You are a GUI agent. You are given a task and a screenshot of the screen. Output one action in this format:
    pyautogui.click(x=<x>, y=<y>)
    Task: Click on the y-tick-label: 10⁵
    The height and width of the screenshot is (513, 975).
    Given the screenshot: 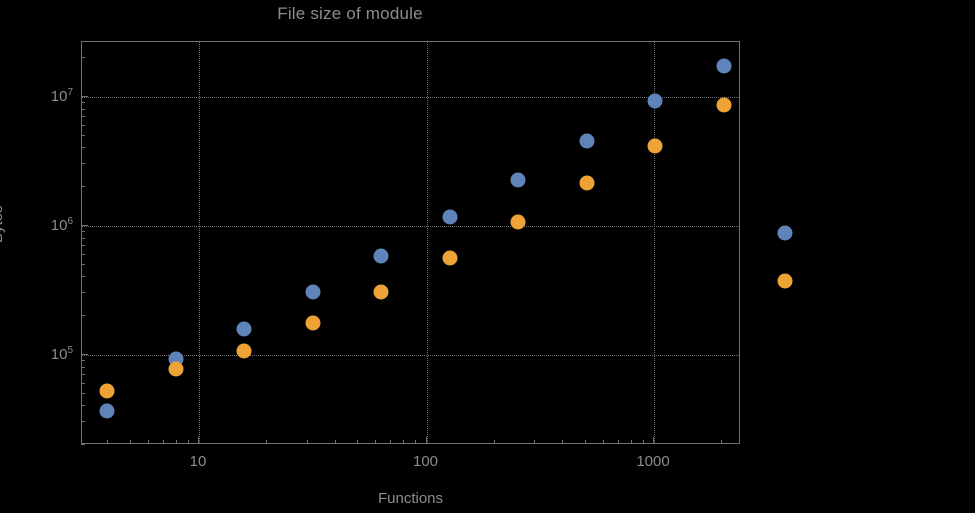 What is the action you would take?
    pyautogui.click(x=61, y=354)
    